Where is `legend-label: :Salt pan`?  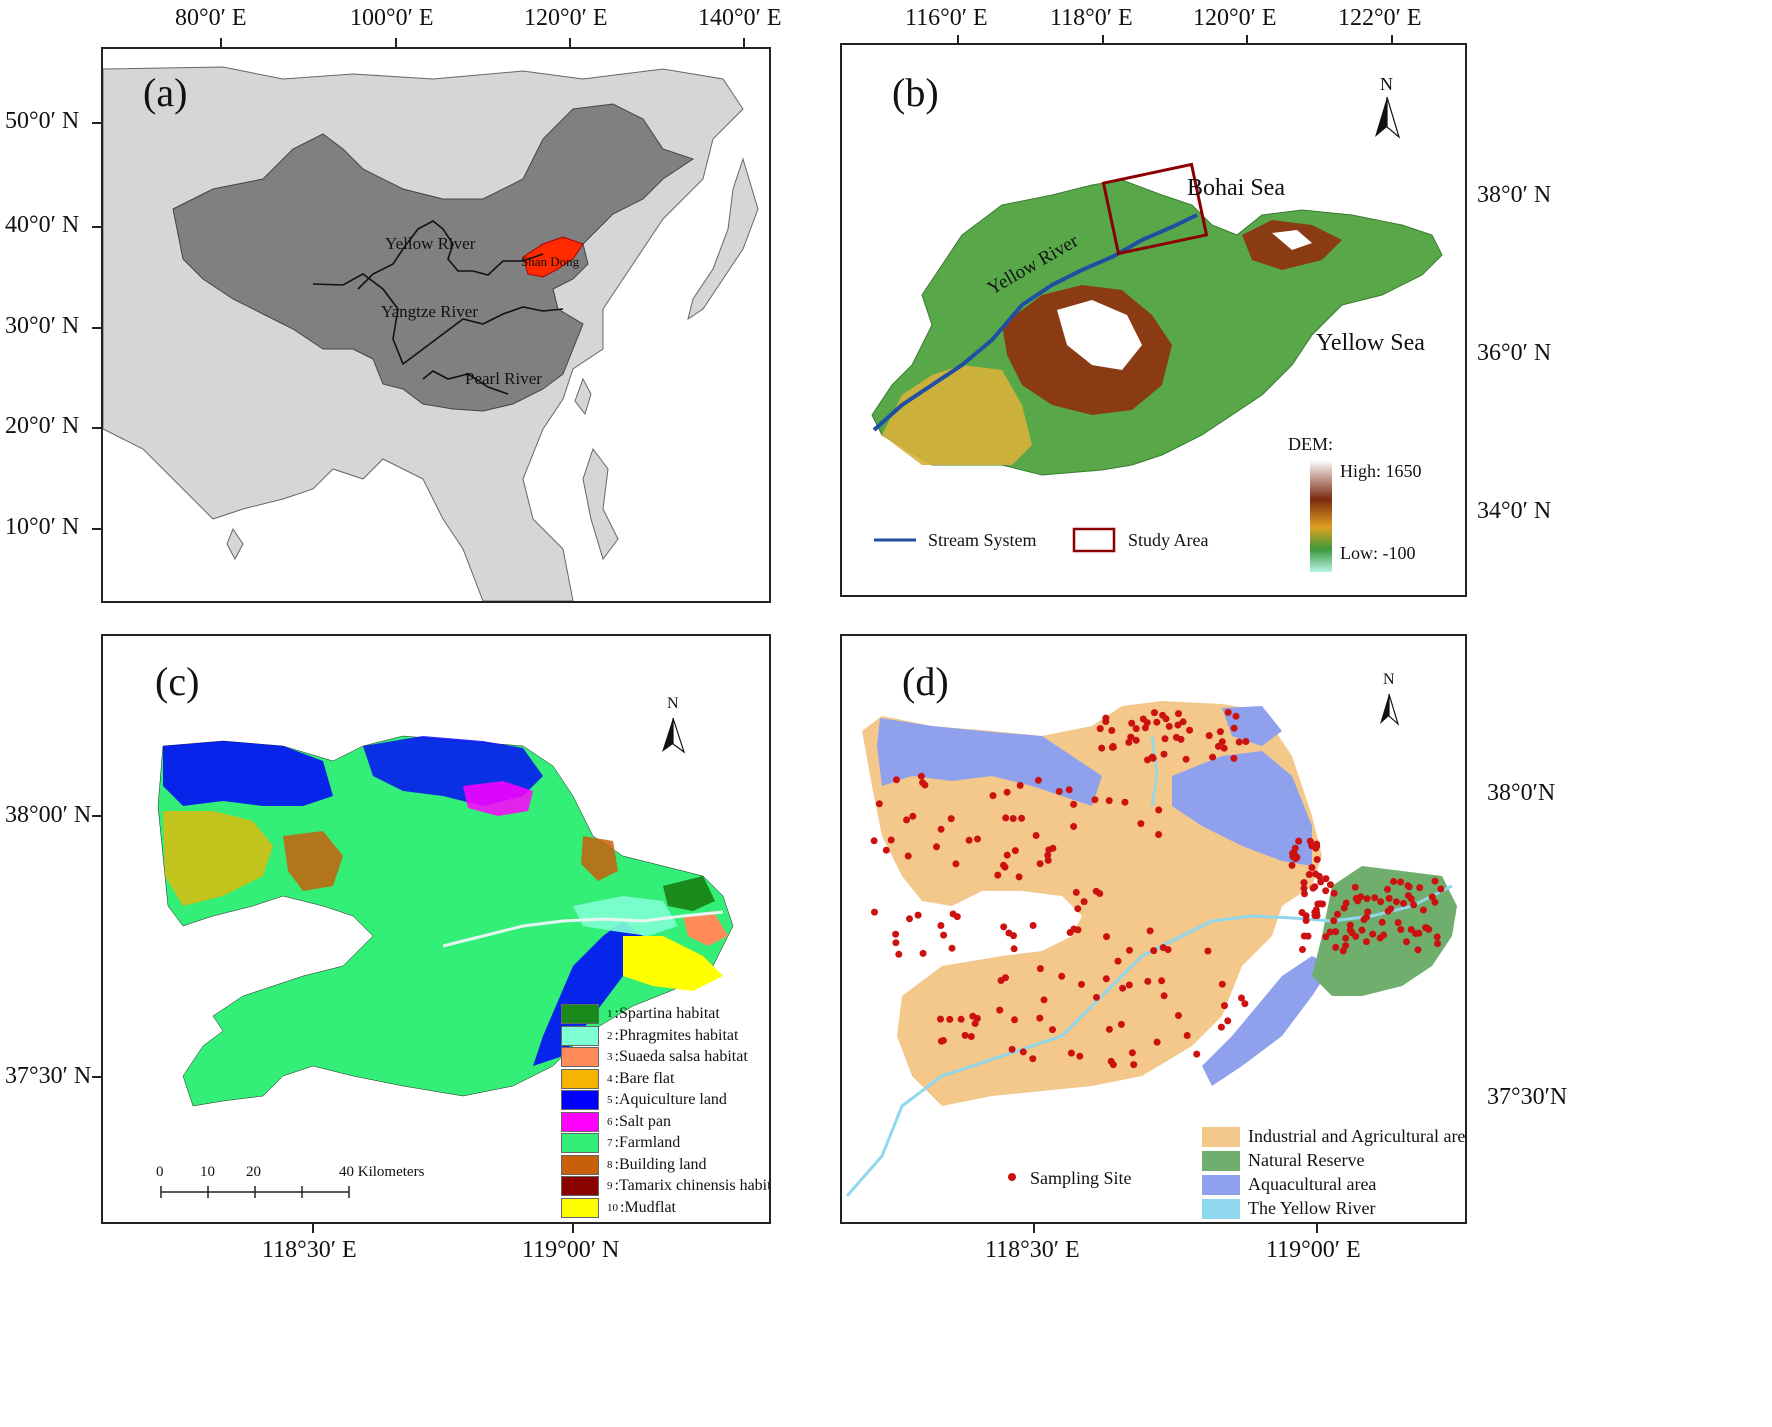
legend-label: :Salt pan is located at coordinates (642, 1121).